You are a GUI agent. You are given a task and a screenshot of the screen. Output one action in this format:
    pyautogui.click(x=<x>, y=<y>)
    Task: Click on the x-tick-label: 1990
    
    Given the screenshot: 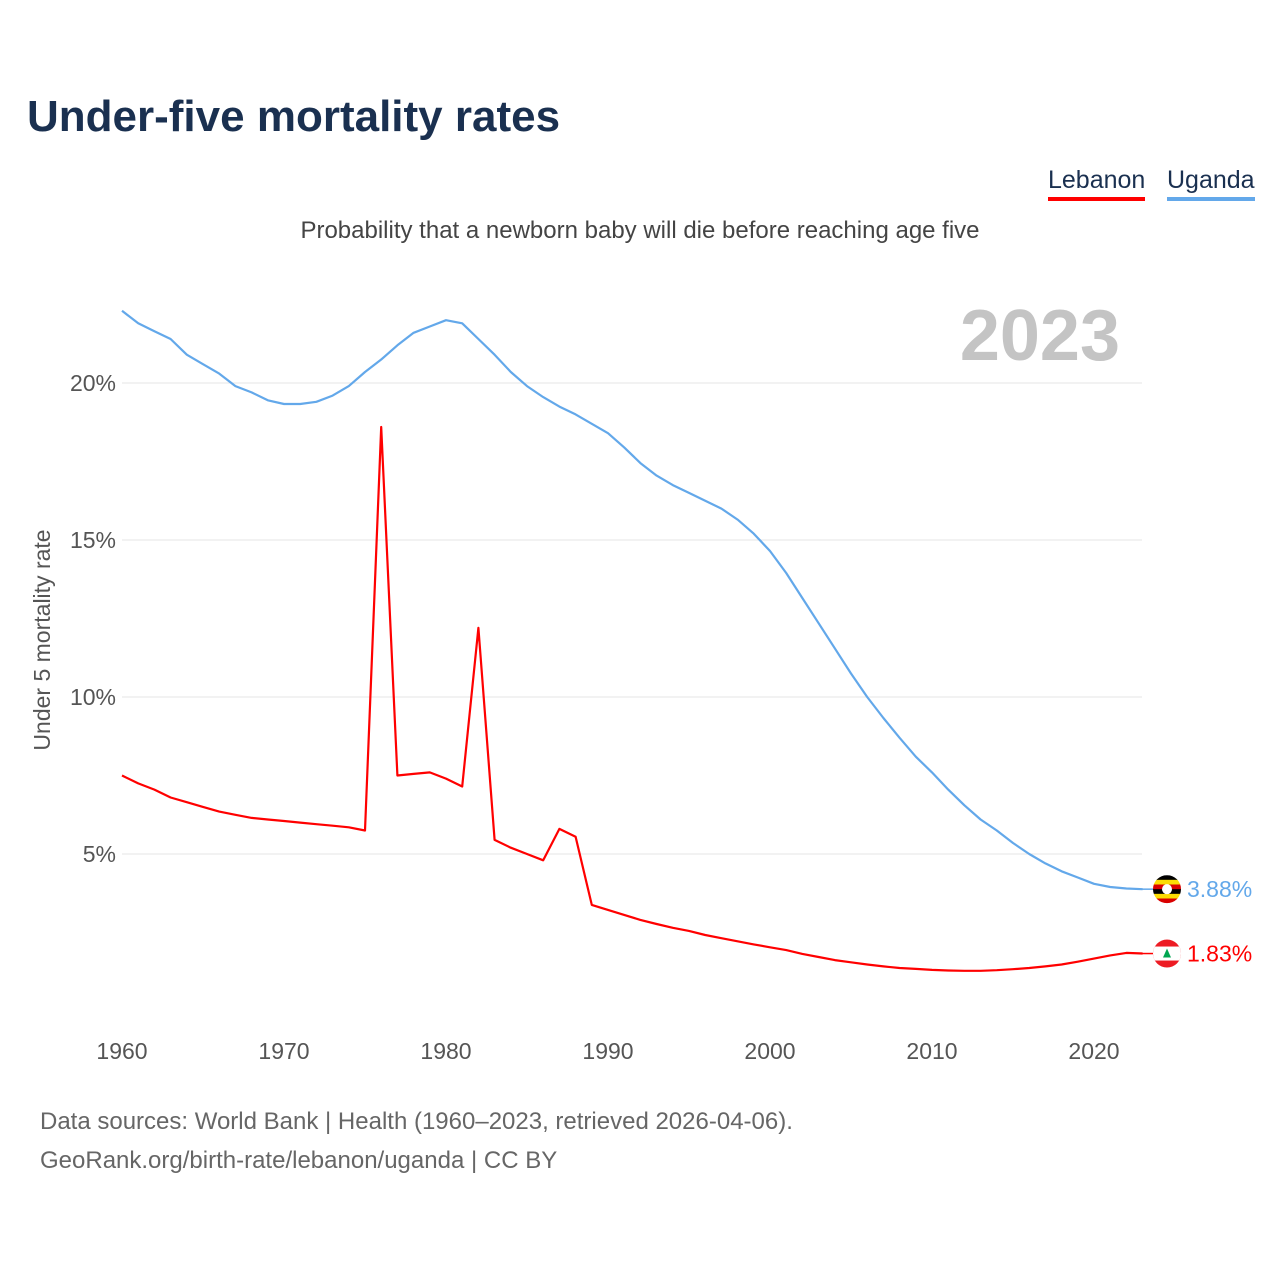 What is the action you would take?
    pyautogui.click(x=607, y=1051)
    